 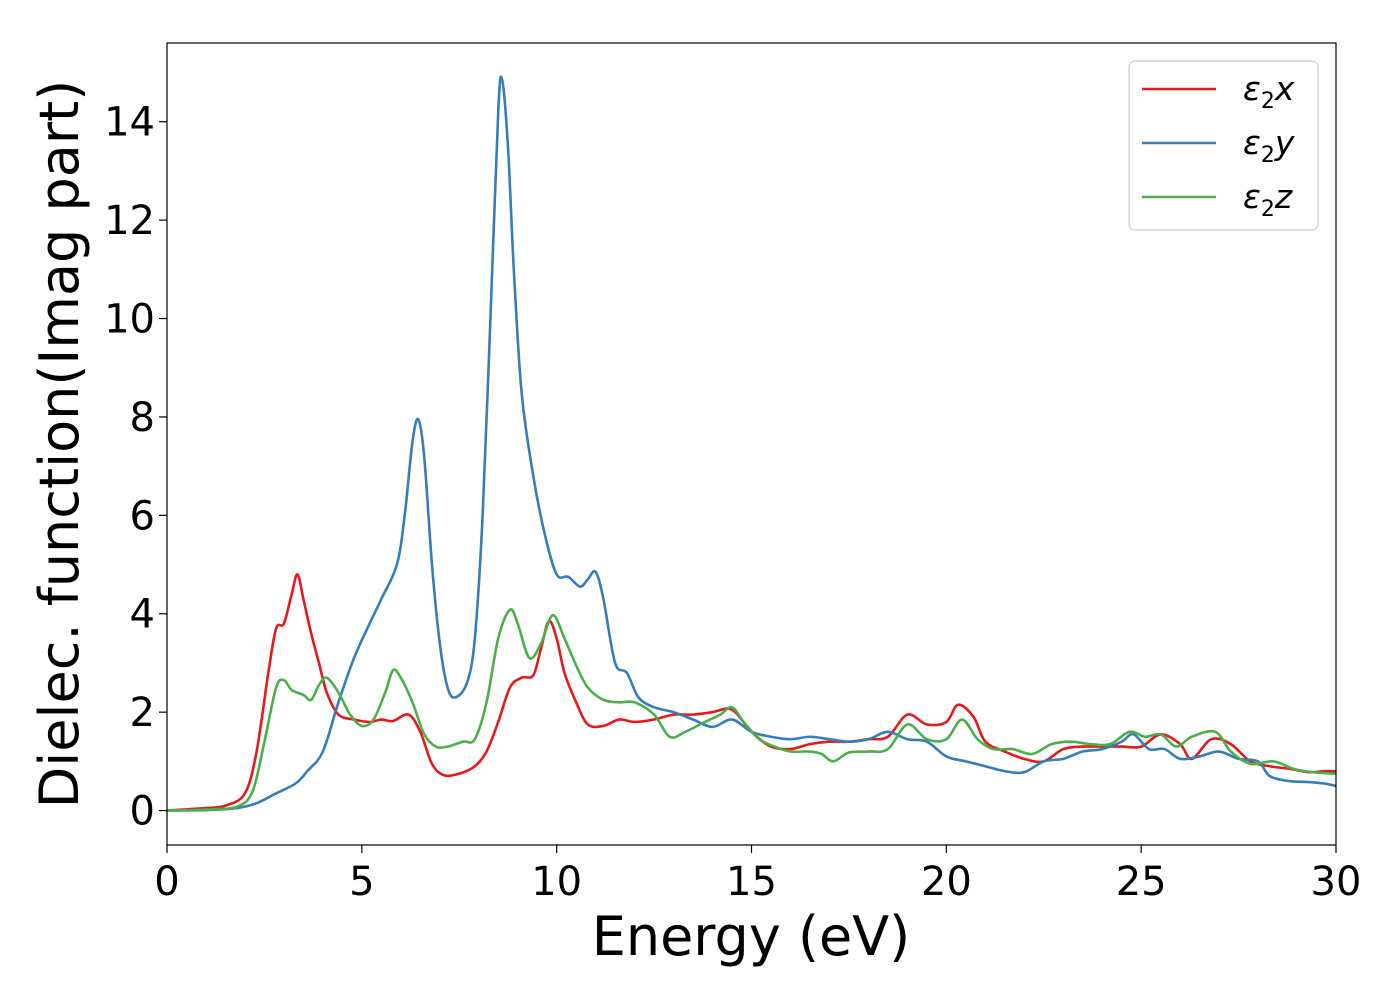 I want to click on legend-label-y: ε2y, so click(x=1269, y=145).